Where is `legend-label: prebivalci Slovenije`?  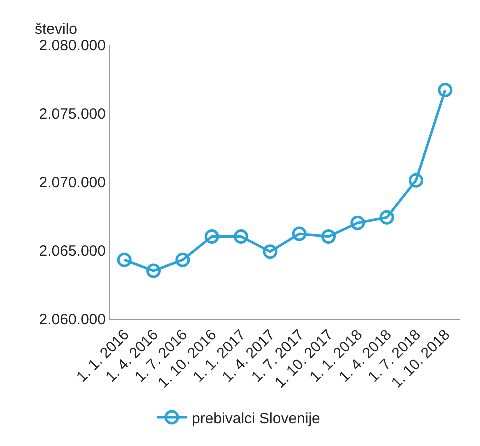
legend-label: prebivalci Slovenije is located at coordinates (256, 419).